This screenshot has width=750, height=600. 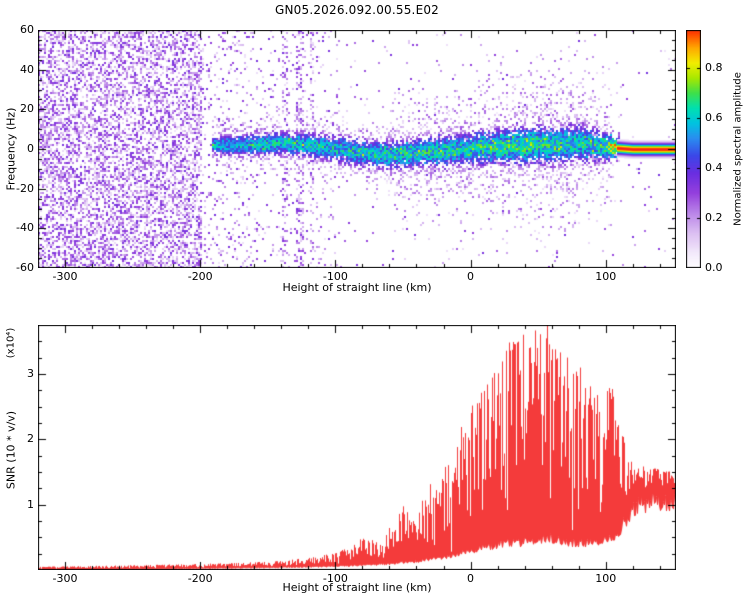 I want to click on colorbar-tick-label: 0.4, so click(x=714, y=167).